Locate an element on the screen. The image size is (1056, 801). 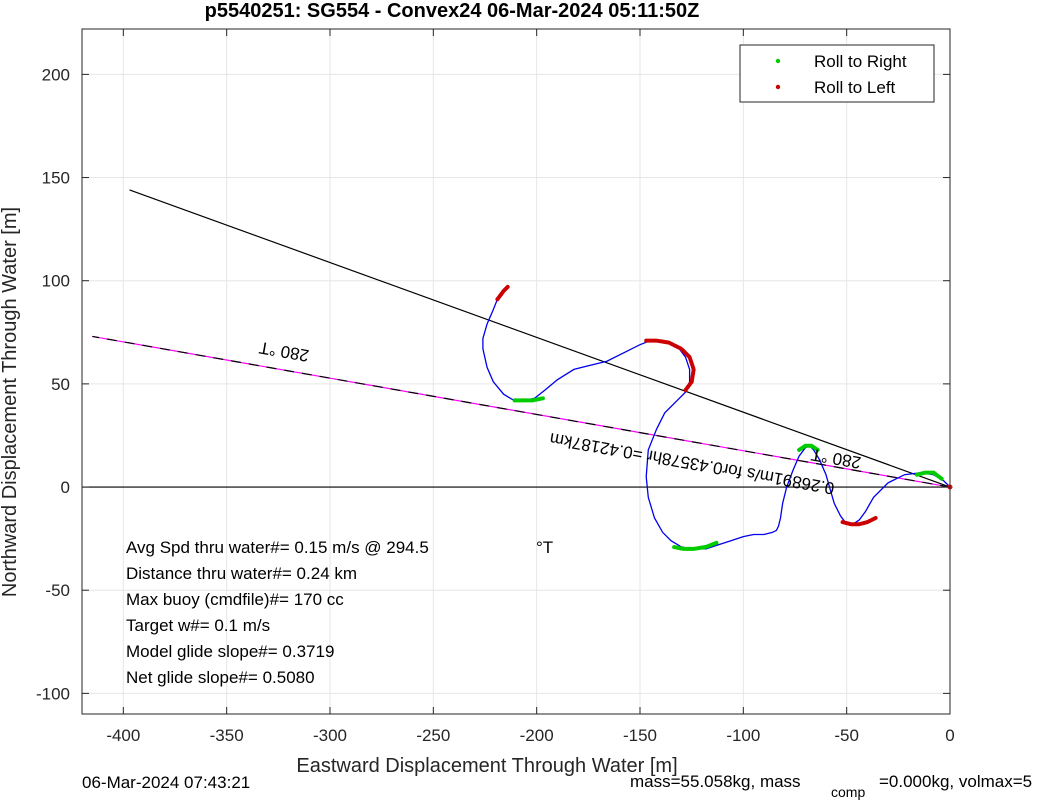
y-tick-label: 50 is located at coordinates (60, 384).